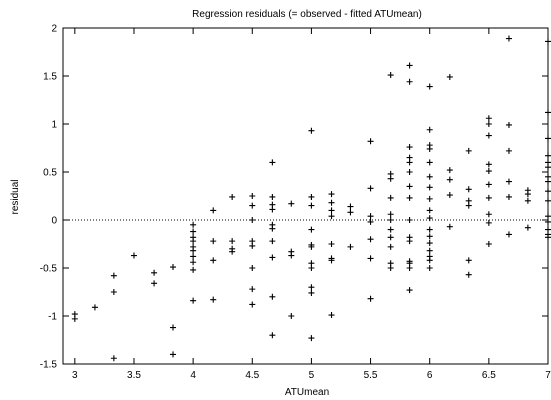 The image size is (551, 400). What do you see at coordinates (15, 196) in the screenshot?
I see `y-axis-label: residual` at bounding box center [15, 196].